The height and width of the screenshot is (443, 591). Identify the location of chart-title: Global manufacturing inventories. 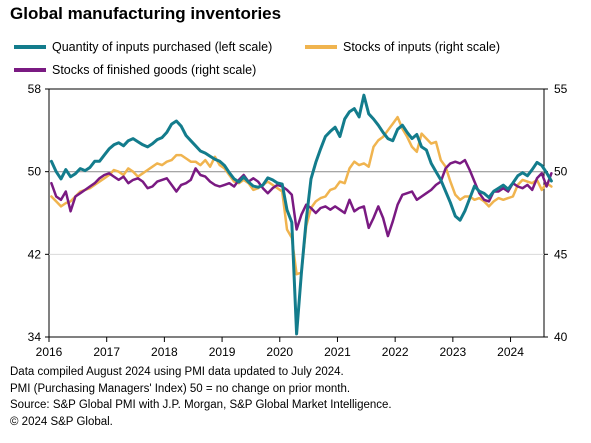
(146, 13).